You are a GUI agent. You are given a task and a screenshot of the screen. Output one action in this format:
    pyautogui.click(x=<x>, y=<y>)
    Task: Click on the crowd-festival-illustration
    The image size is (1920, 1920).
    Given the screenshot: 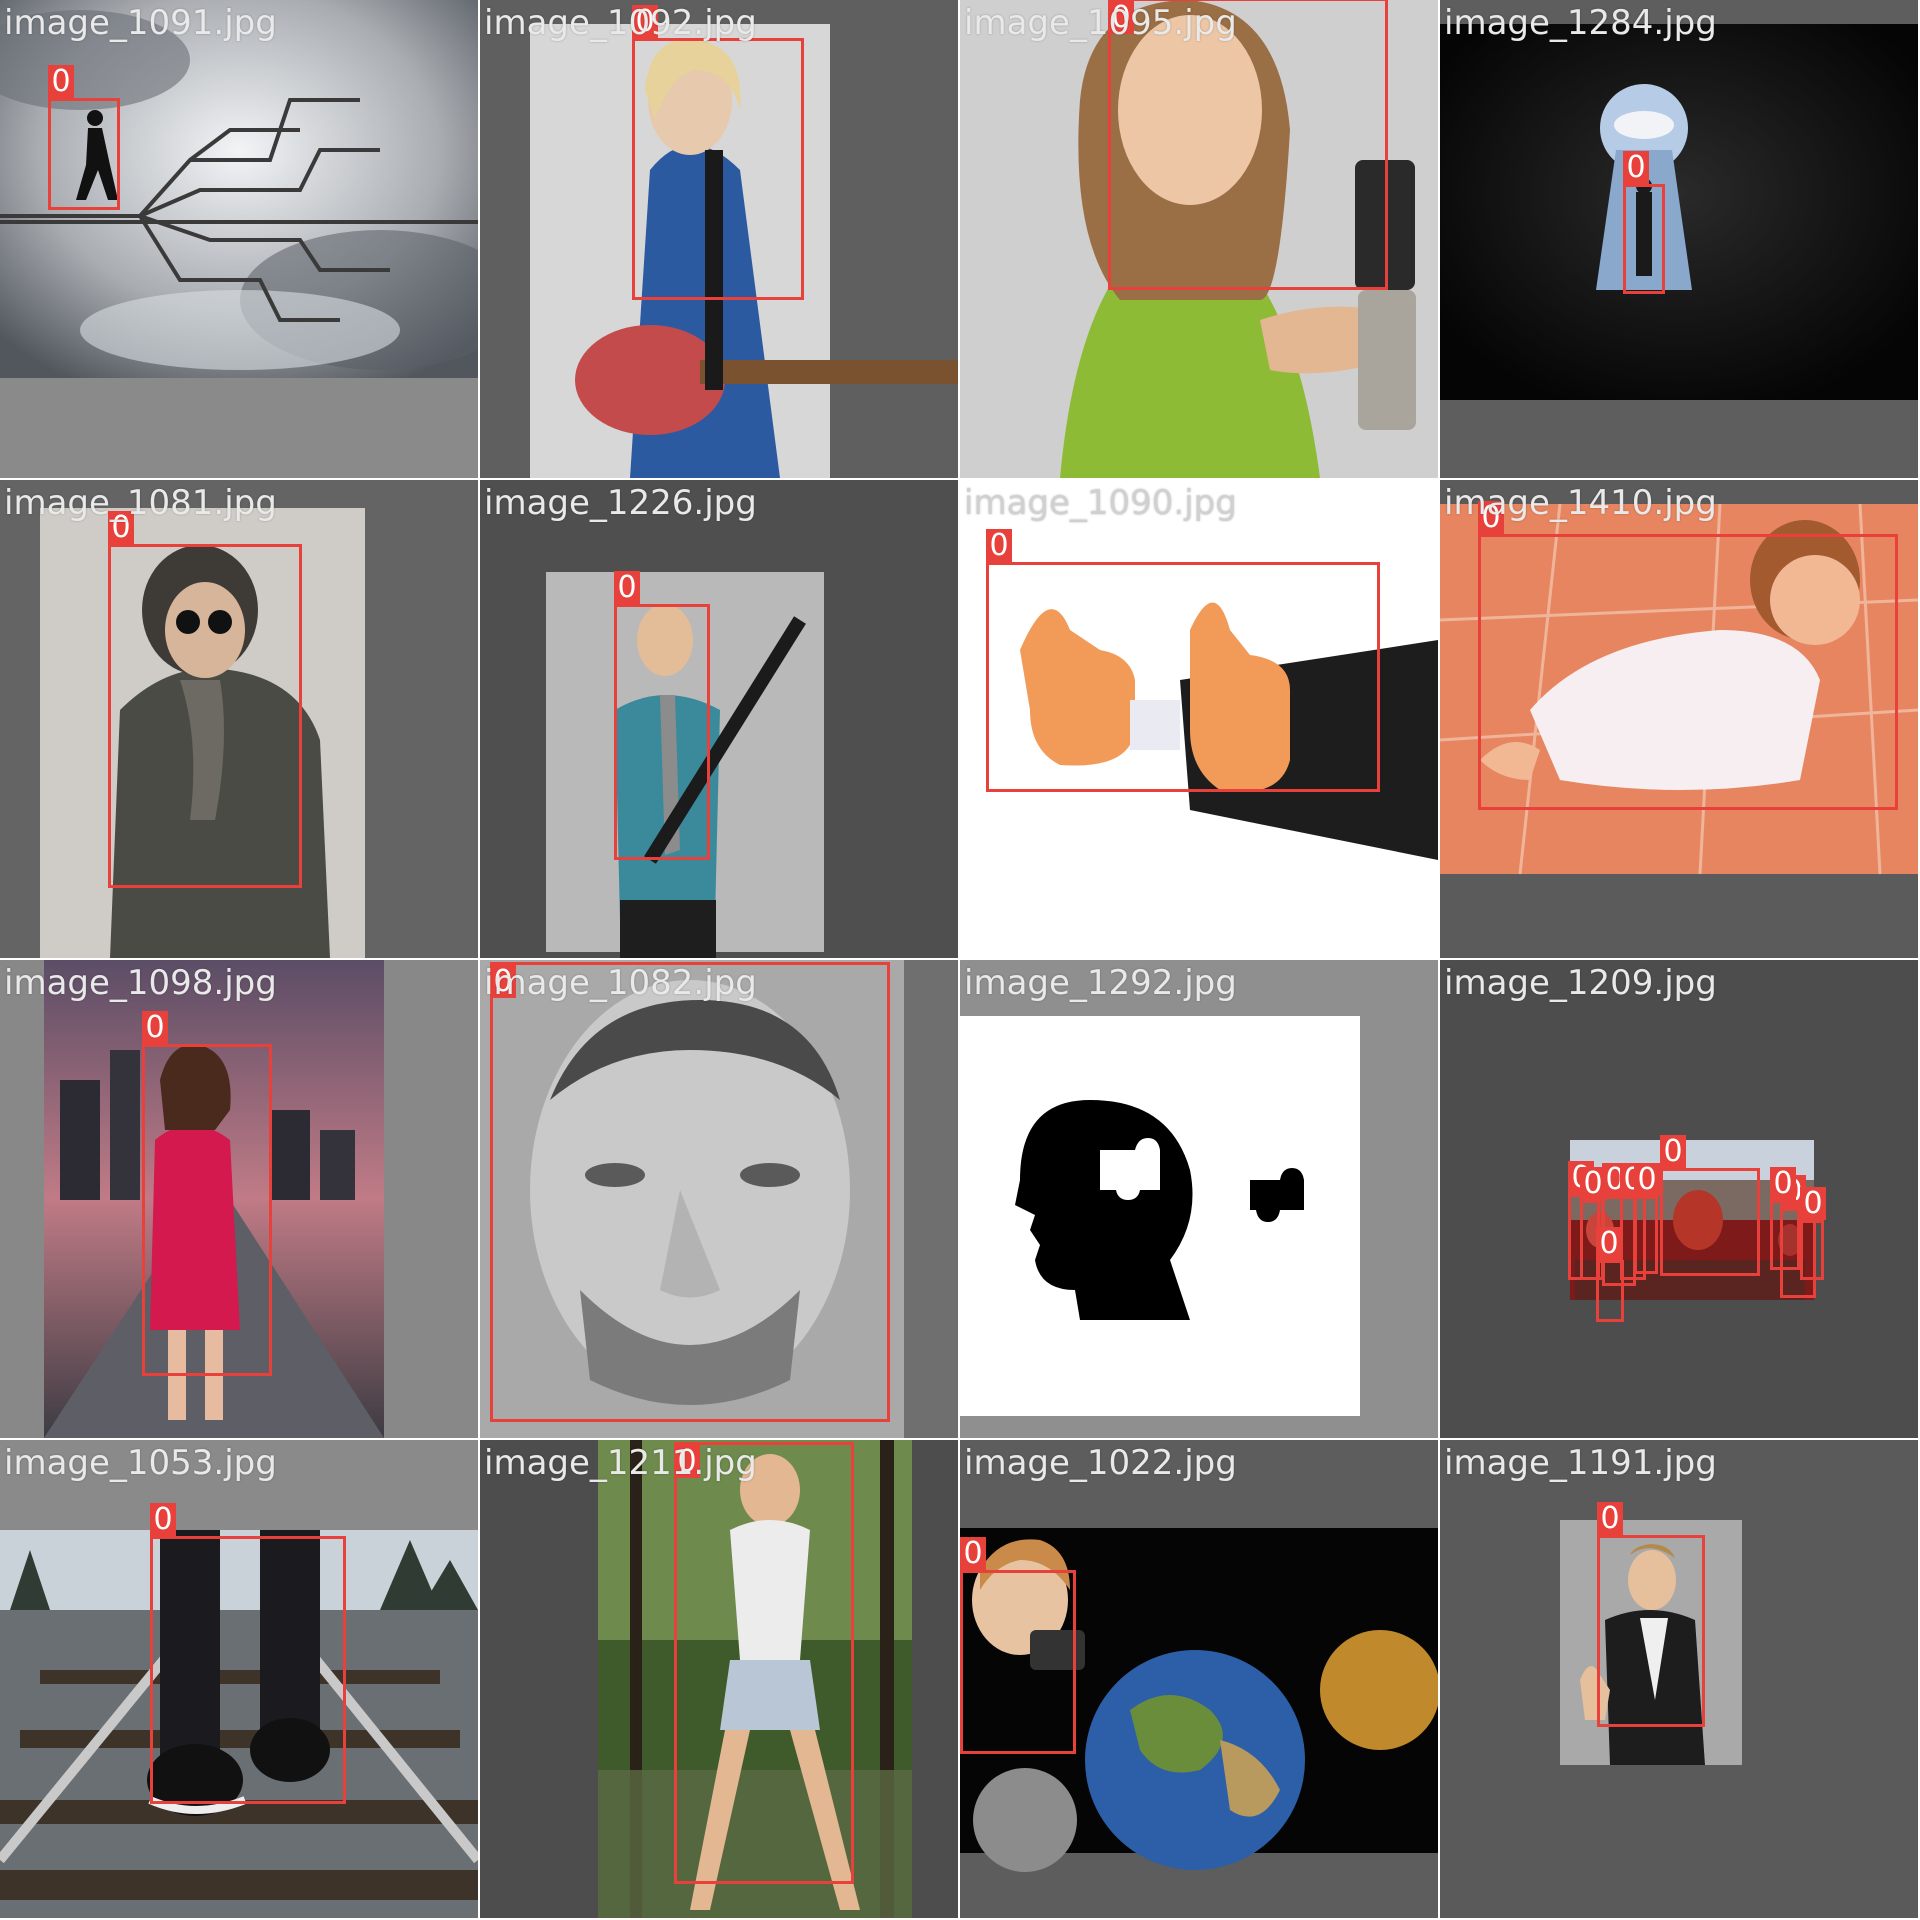 What is the action you would take?
    pyautogui.click(x=1679, y=1199)
    